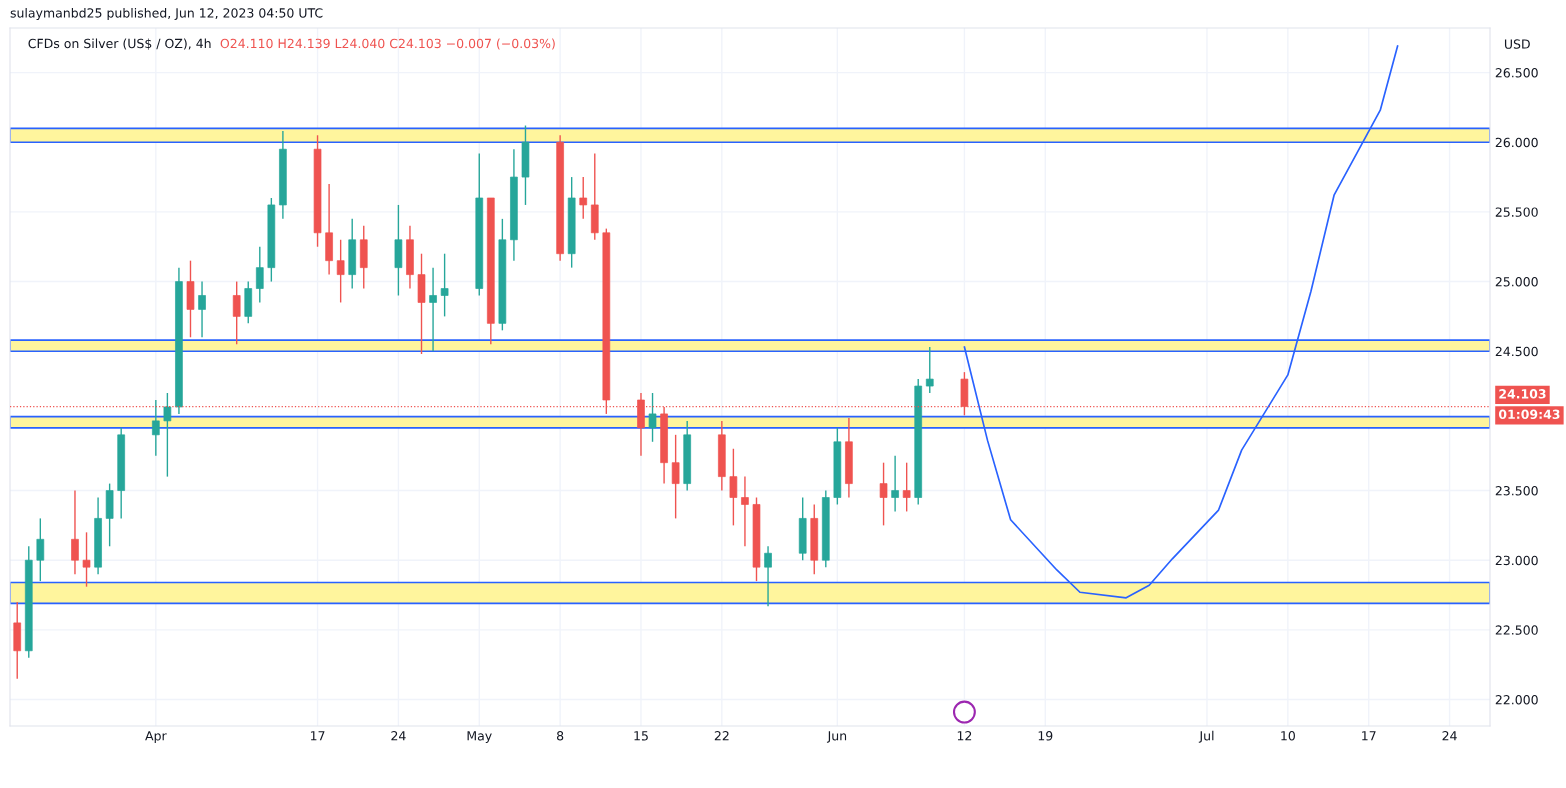 The height and width of the screenshot is (788, 1566). I want to click on ref-line-label: 24.103, so click(1522, 394).